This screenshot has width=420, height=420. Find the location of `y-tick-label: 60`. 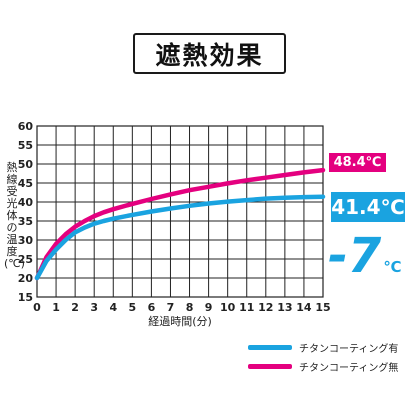

y-tick-label: 60 is located at coordinates (26, 126).